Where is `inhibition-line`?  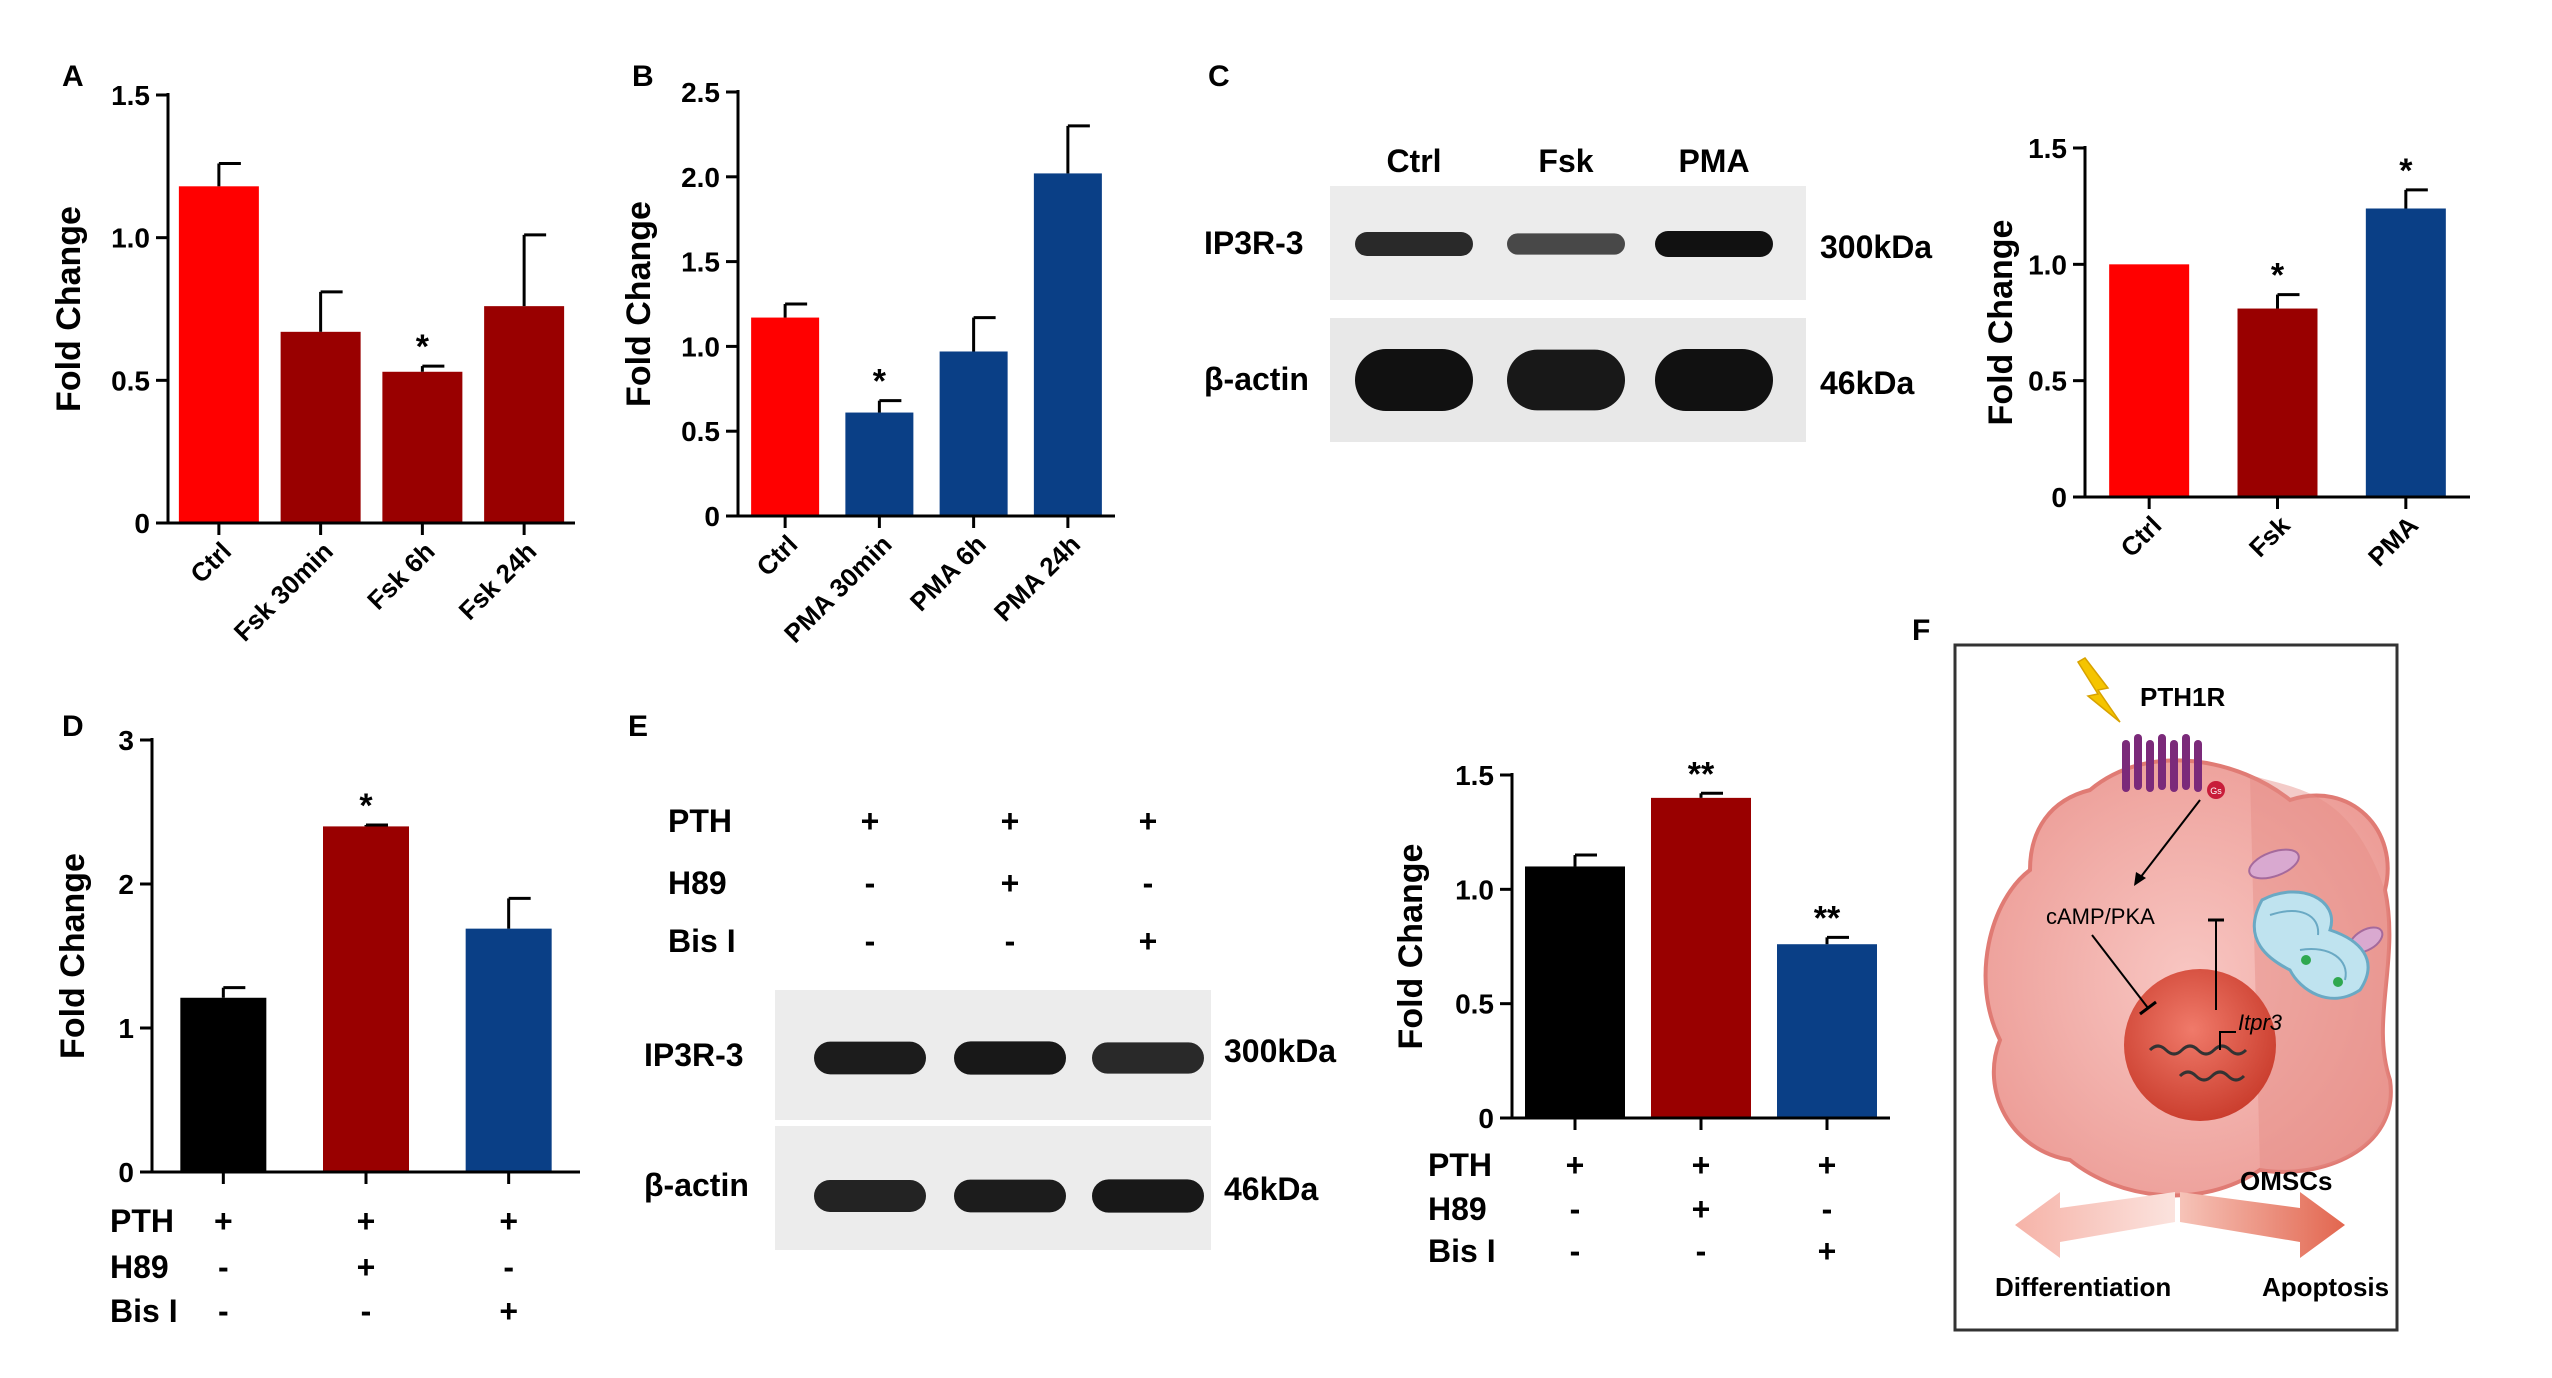
inhibition-line is located at coordinates (2120, 971).